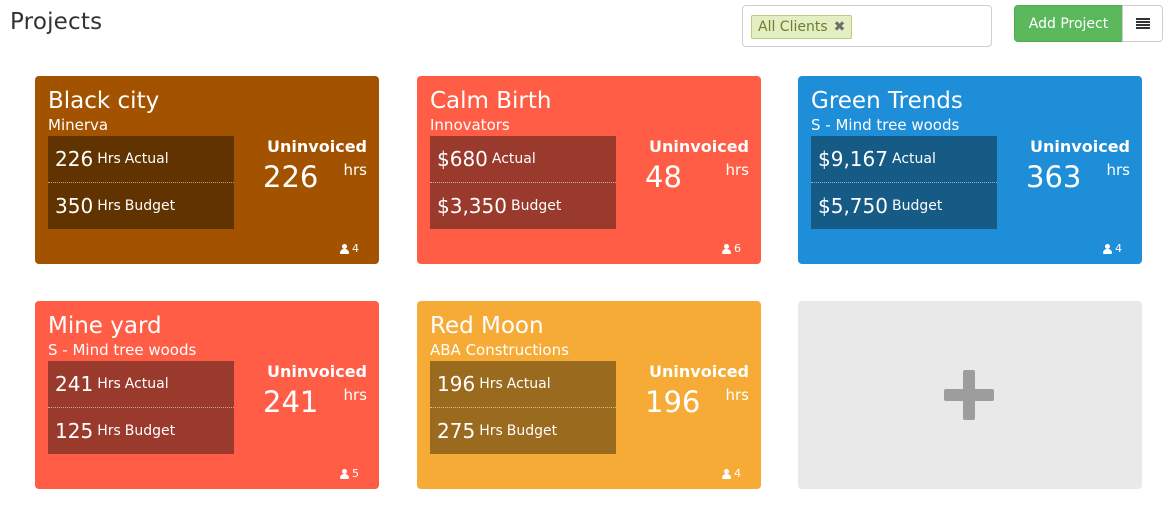  I want to click on project-client: ABA Constructions, so click(499, 350).